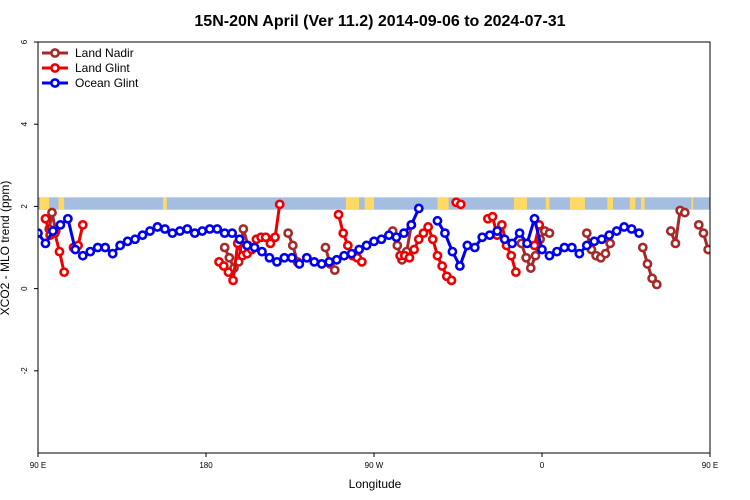 The image size is (750, 500). I want to click on y-axis-title: XCO2 - MLO trend (ppm), so click(6, 248).